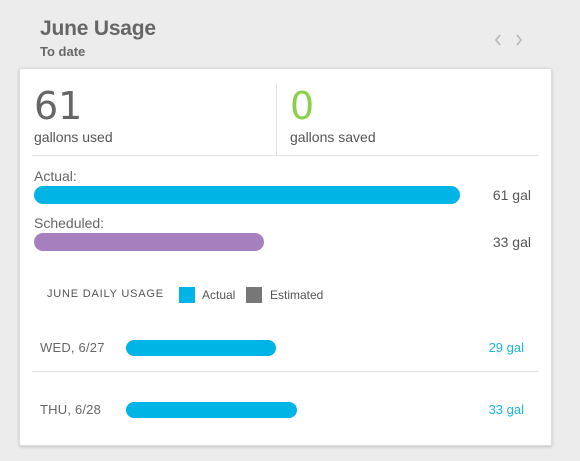  What do you see at coordinates (506, 347) in the screenshot?
I see `daily-value: 29 gal` at bounding box center [506, 347].